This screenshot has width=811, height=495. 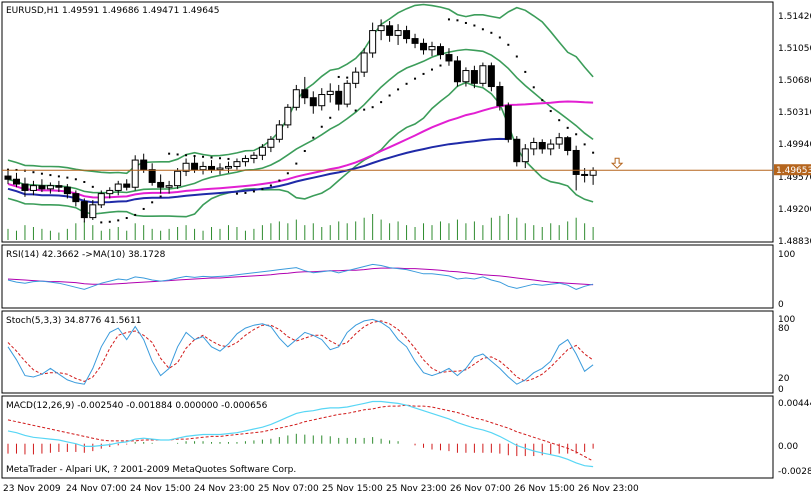 What do you see at coordinates (793, 171) in the screenshot?
I see `current-price-label: 1.49653` at bounding box center [793, 171].